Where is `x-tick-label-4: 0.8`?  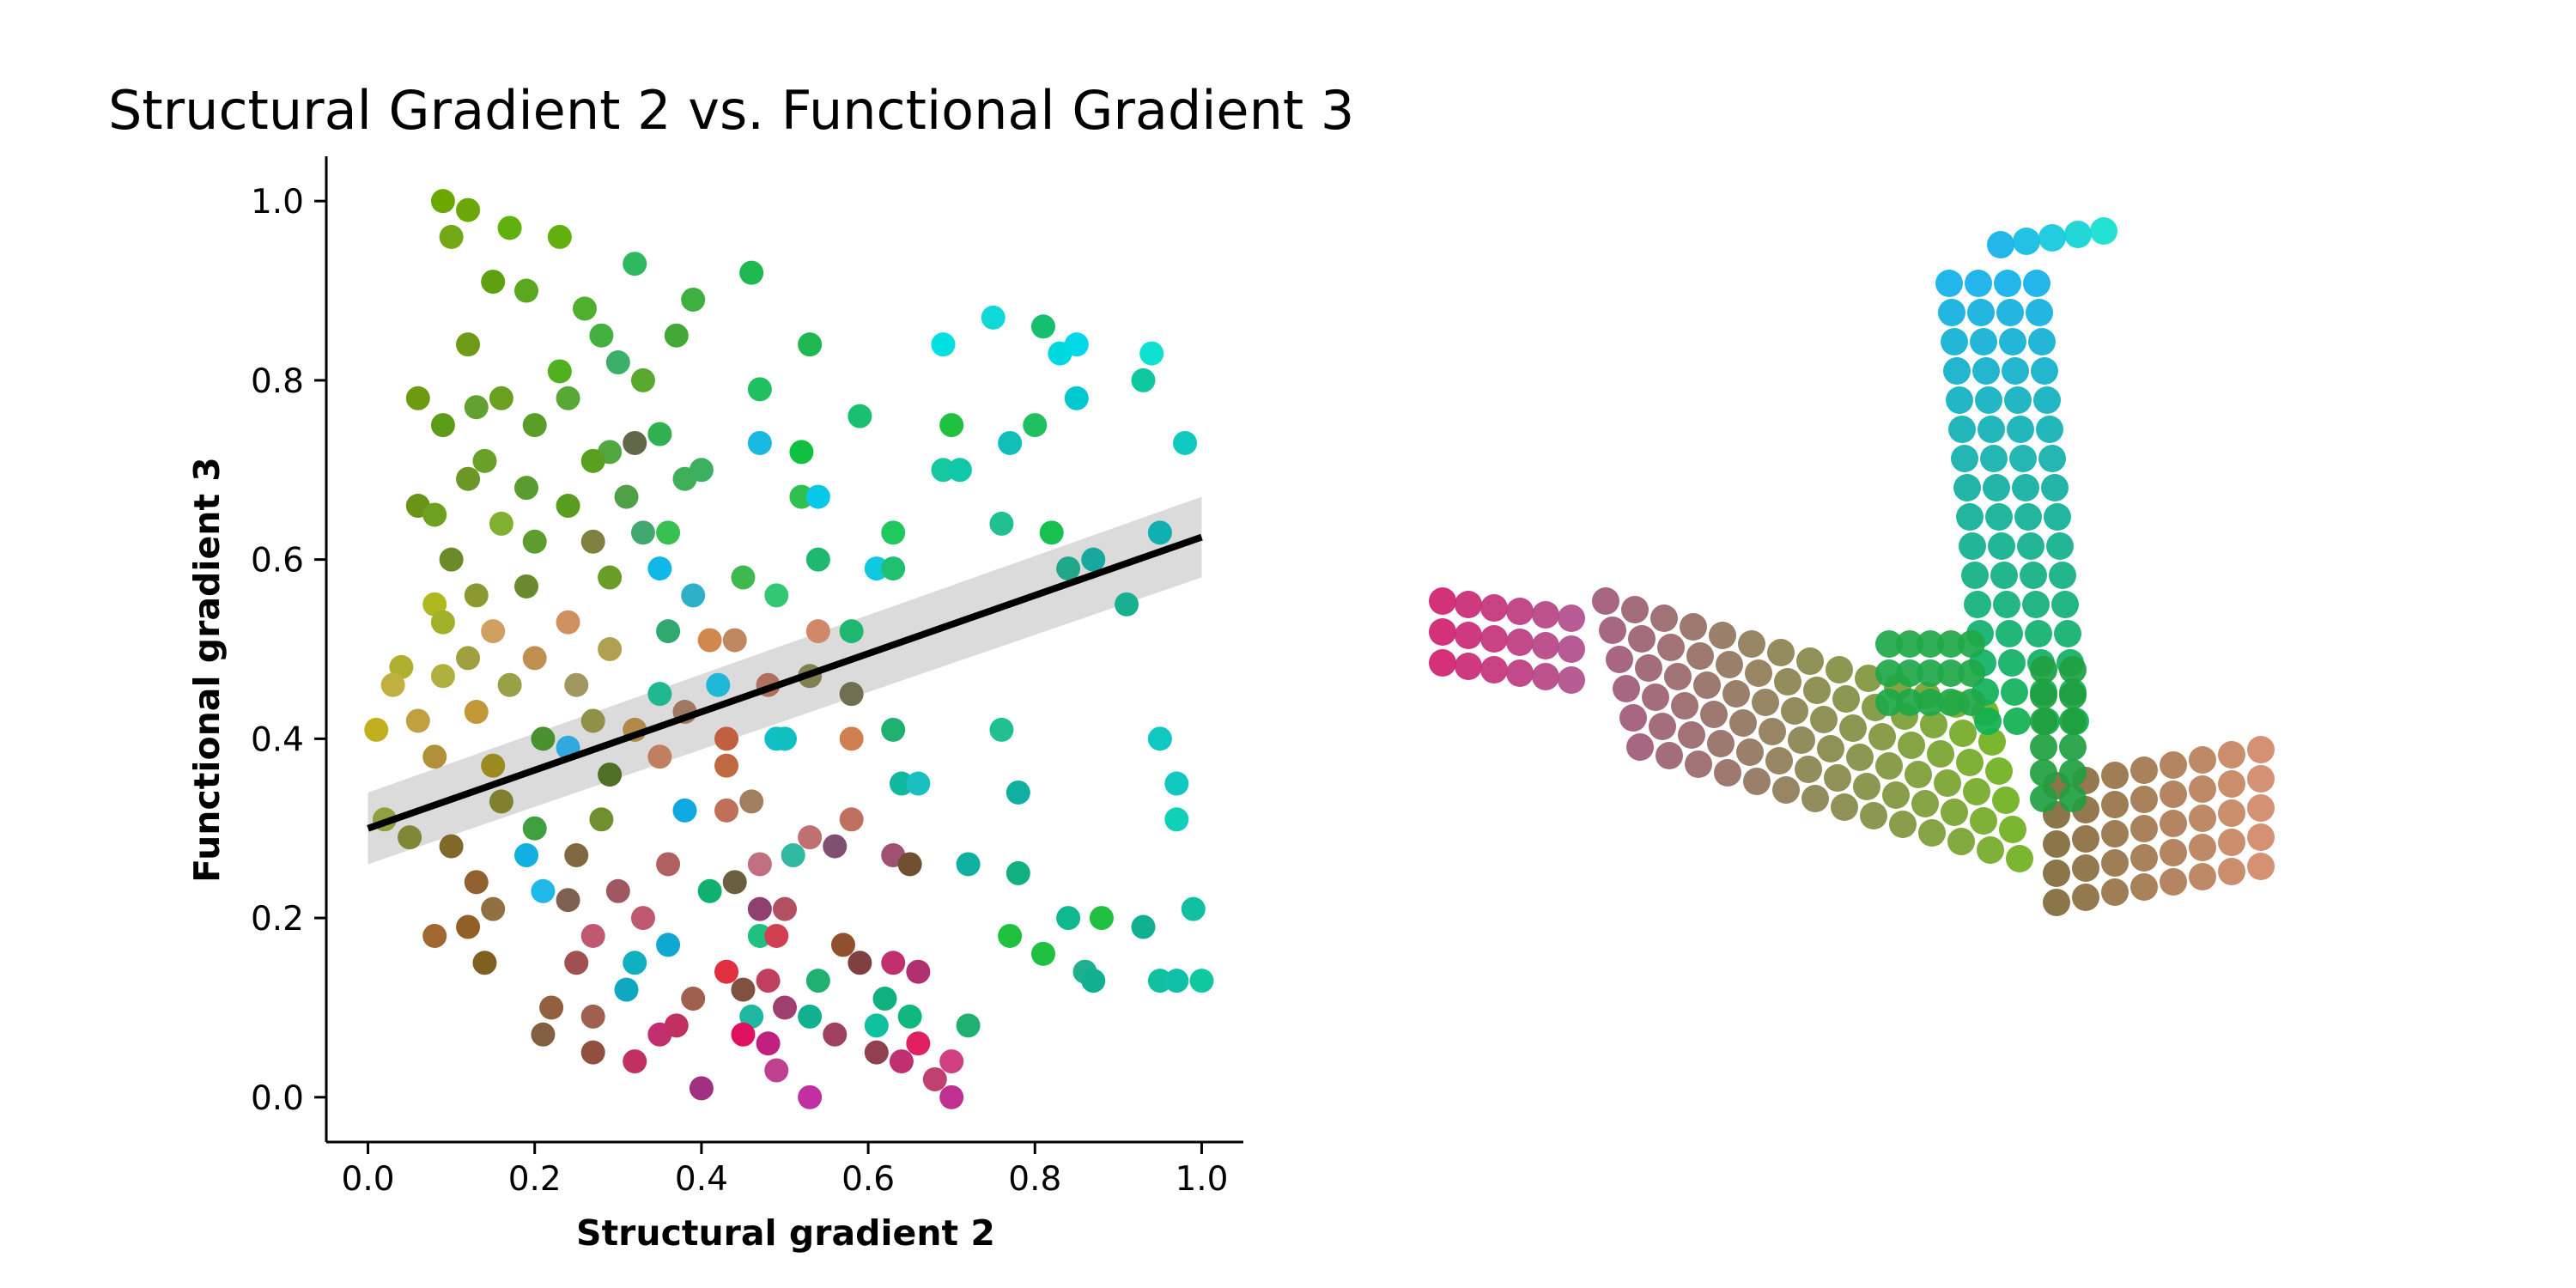
x-tick-label-4: 0.8 is located at coordinates (1034, 1180).